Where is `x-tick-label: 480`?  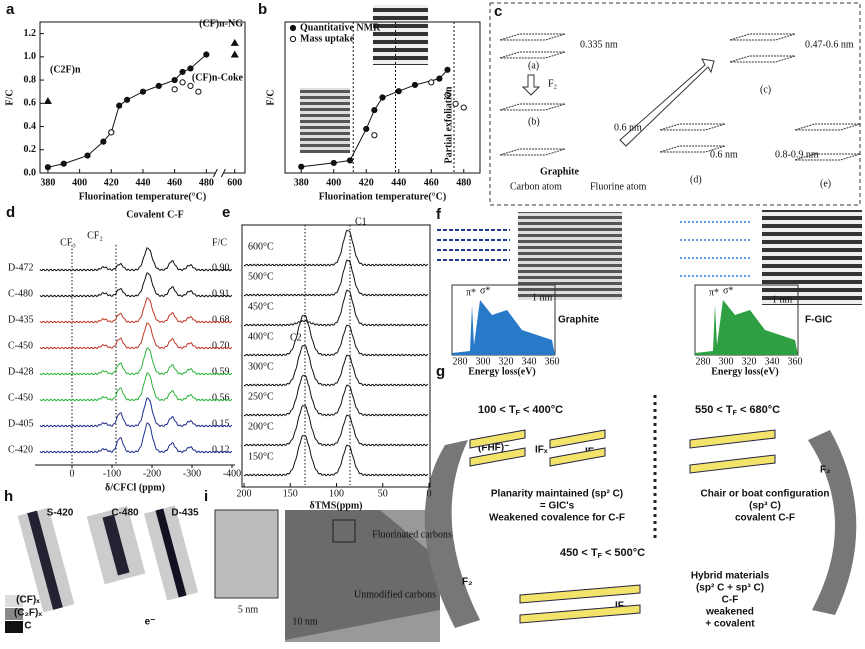 x-tick-label: 480 is located at coordinates (463, 182).